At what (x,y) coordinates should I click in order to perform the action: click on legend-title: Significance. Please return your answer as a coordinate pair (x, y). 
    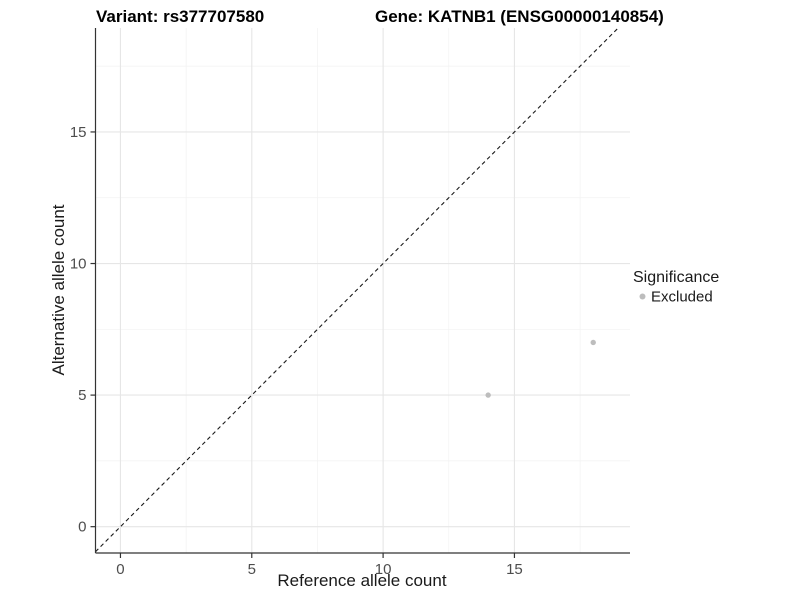
    Looking at the image, I should click on (676, 277).